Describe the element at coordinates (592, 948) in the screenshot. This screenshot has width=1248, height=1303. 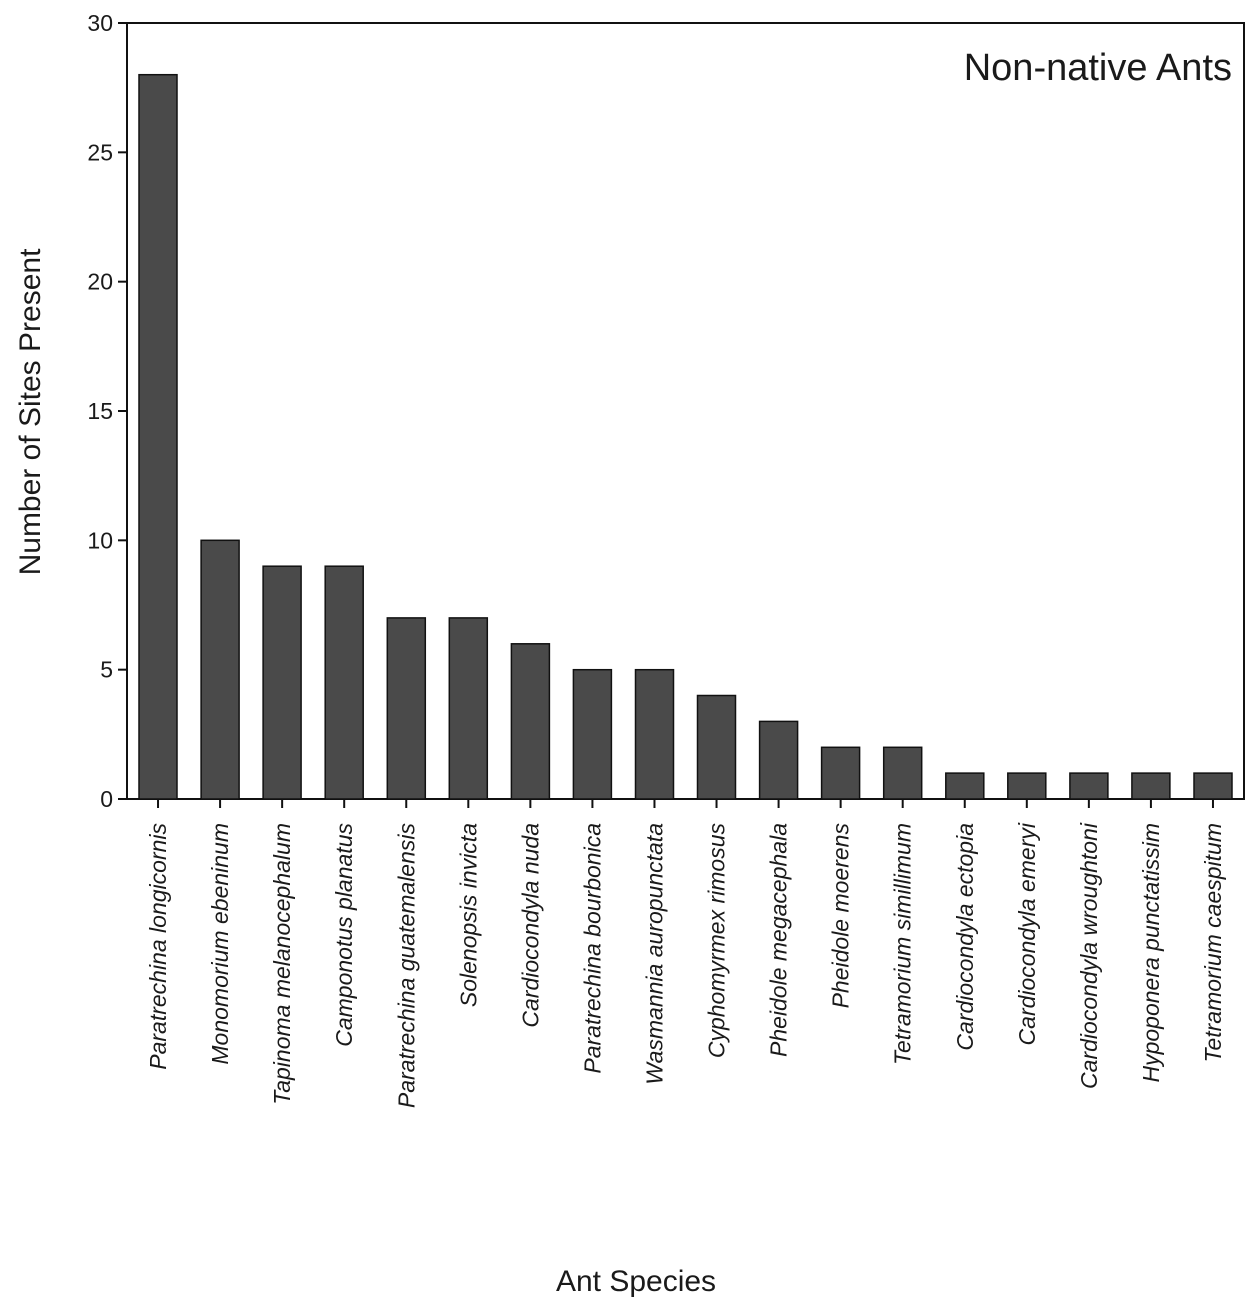
I see `x-category-label: Paratrechina bourbonica` at that location.